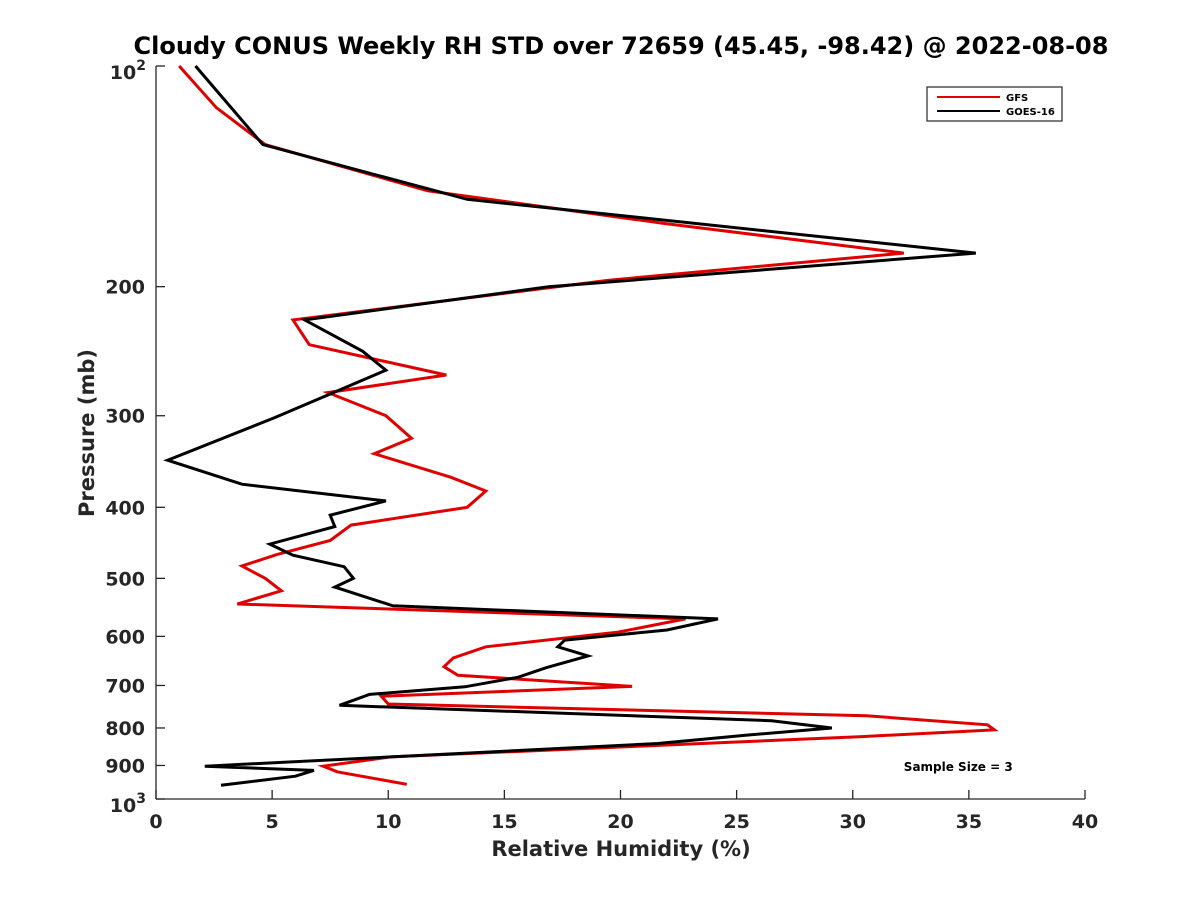 This screenshot has width=1200, height=900. I want to click on y-tick-label: 10², so click(128, 71).